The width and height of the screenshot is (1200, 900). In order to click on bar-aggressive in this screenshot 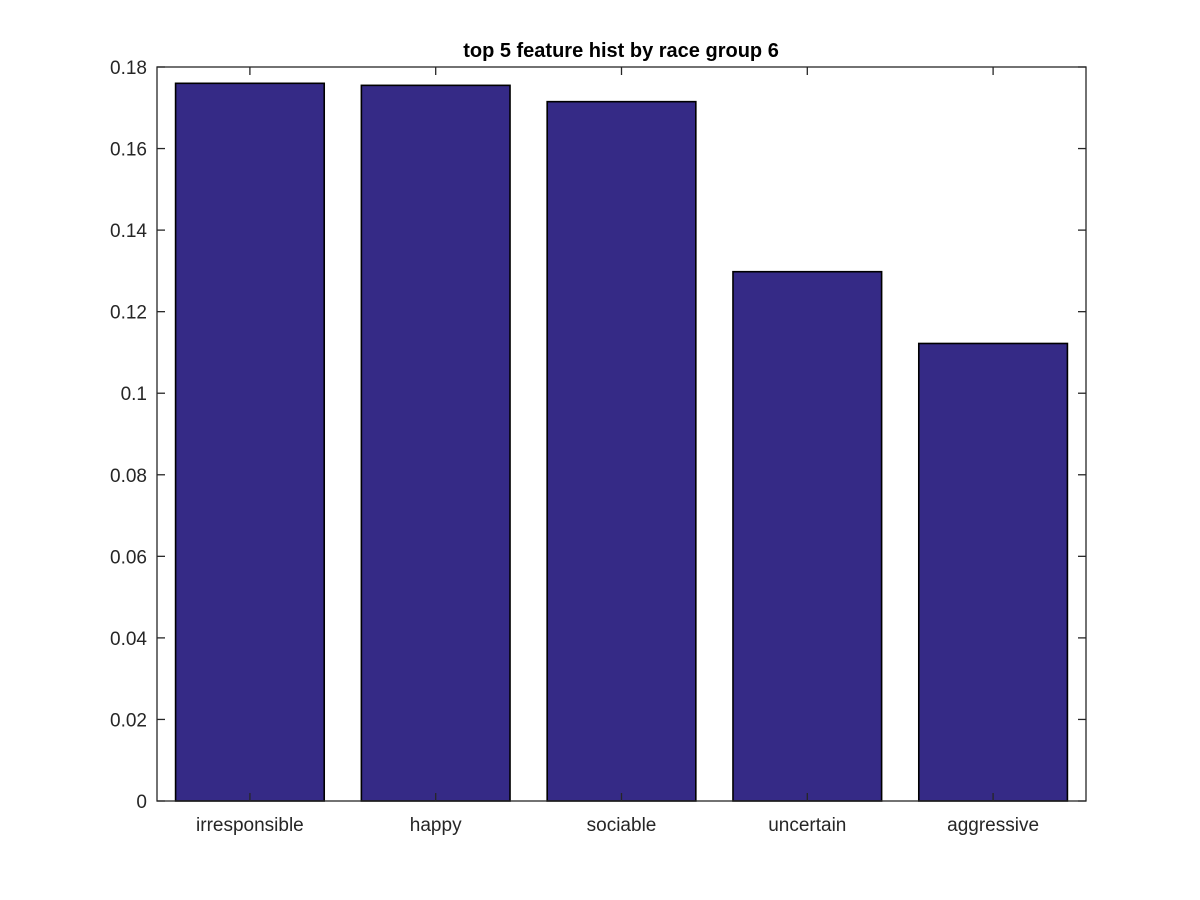, I will do `click(993, 572)`.